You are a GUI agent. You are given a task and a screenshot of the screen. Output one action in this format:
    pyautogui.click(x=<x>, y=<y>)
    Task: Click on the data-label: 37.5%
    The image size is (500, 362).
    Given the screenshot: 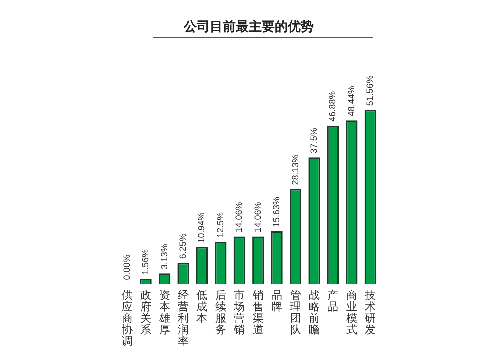 What is the action you would take?
    pyautogui.click(x=313, y=141)
    